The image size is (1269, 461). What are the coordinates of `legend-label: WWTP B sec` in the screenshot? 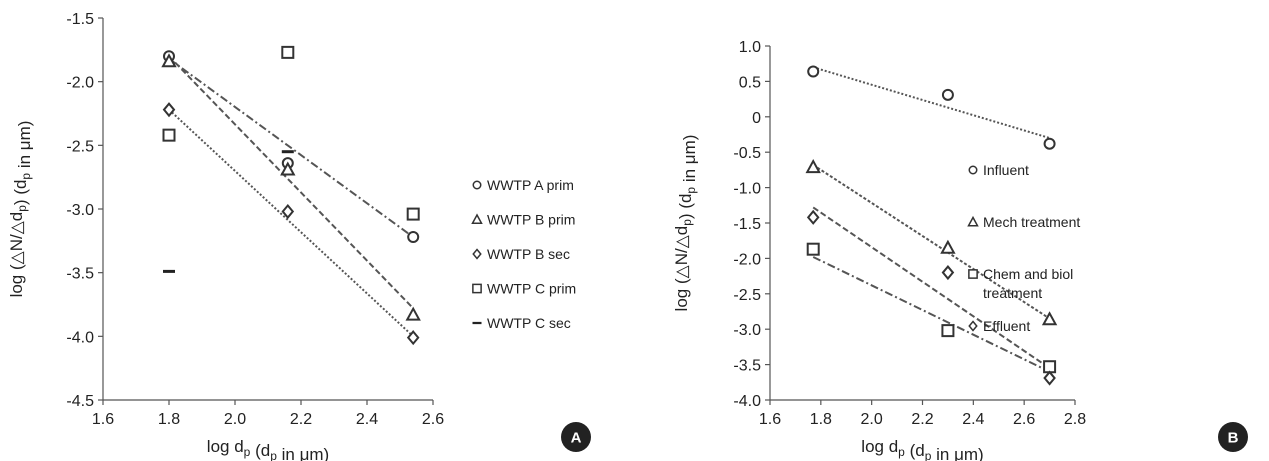 It's located at (528, 254).